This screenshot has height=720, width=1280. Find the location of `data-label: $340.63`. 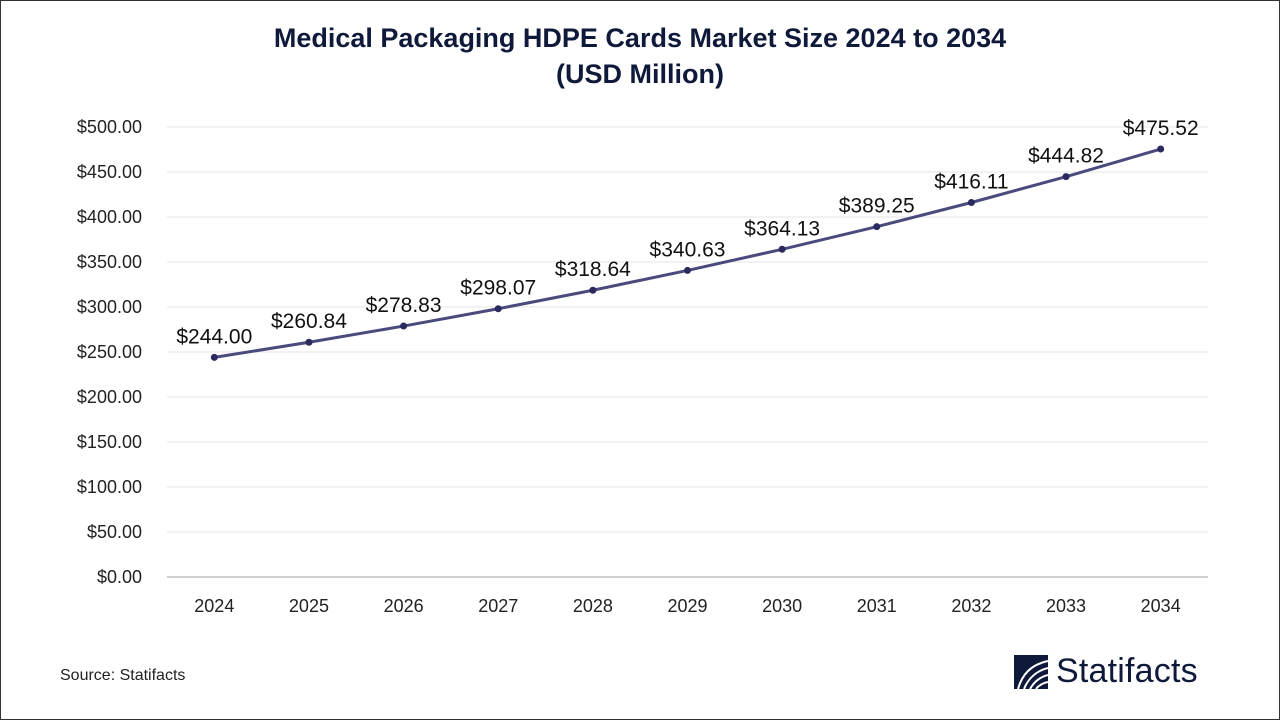

data-label: $340.63 is located at coordinates (688, 249).